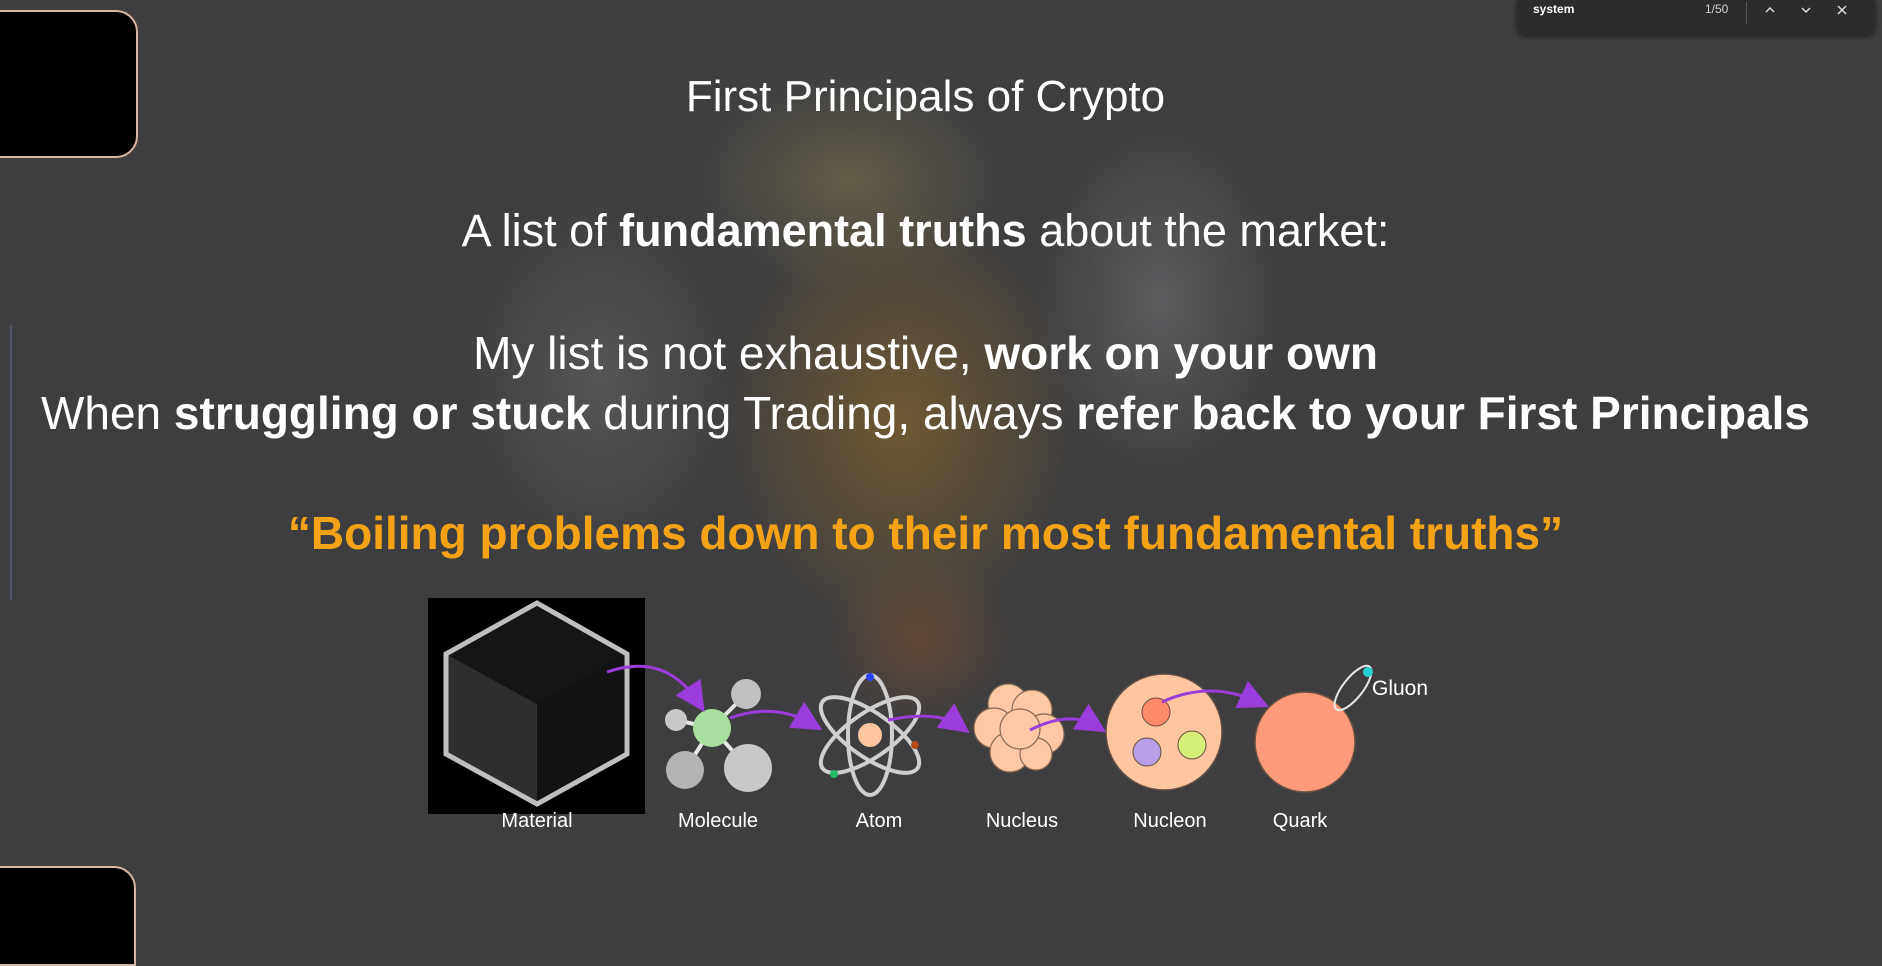 The width and height of the screenshot is (1882, 966). What do you see at coordinates (1554, 9) in the screenshot?
I see `find-query: system` at bounding box center [1554, 9].